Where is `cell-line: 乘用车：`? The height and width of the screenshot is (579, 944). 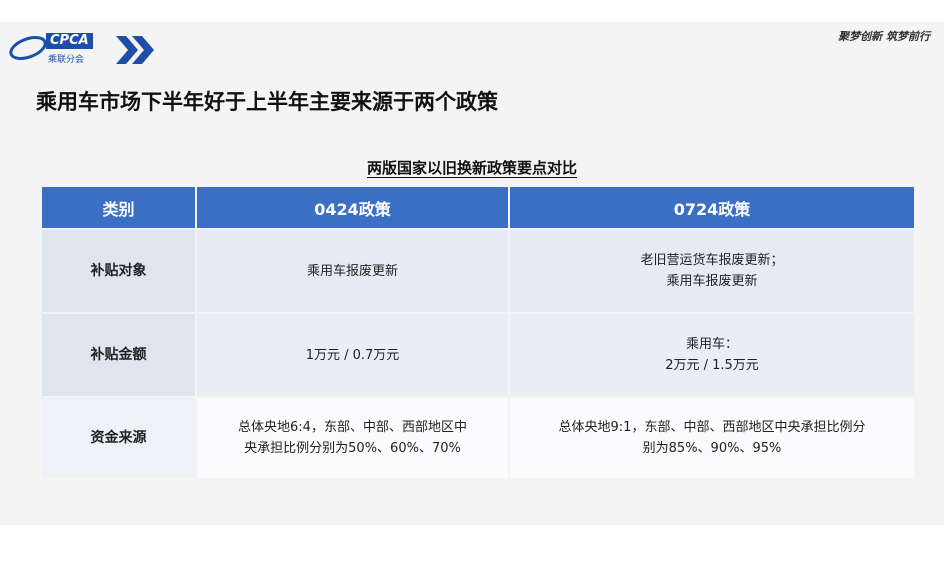 cell-line: 乘用车： is located at coordinates (711, 344).